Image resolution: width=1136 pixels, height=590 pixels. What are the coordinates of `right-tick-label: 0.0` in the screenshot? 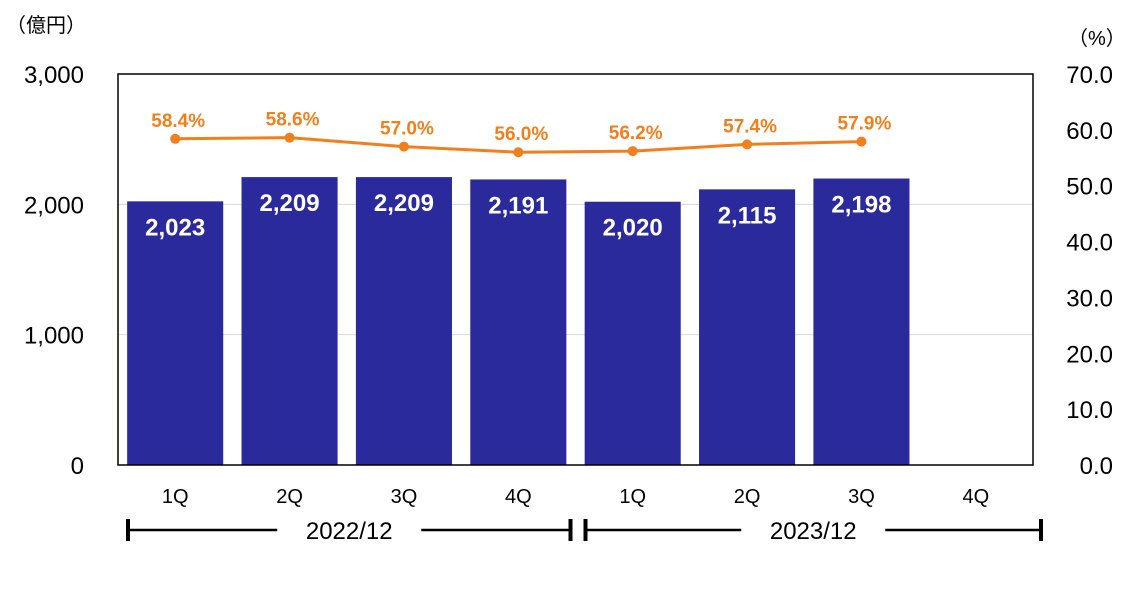 It's located at (1096, 466).